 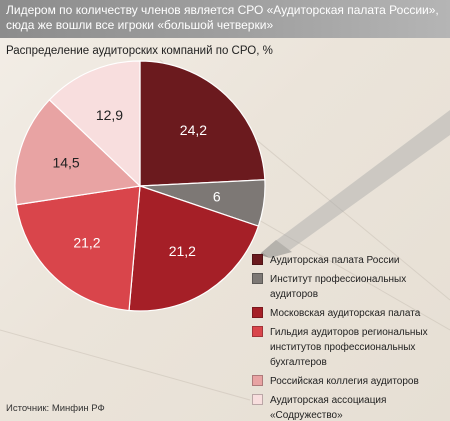 What do you see at coordinates (109, 115) in the screenshot?
I see `slice-value-label: 12,9` at bounding box center [109, 115].